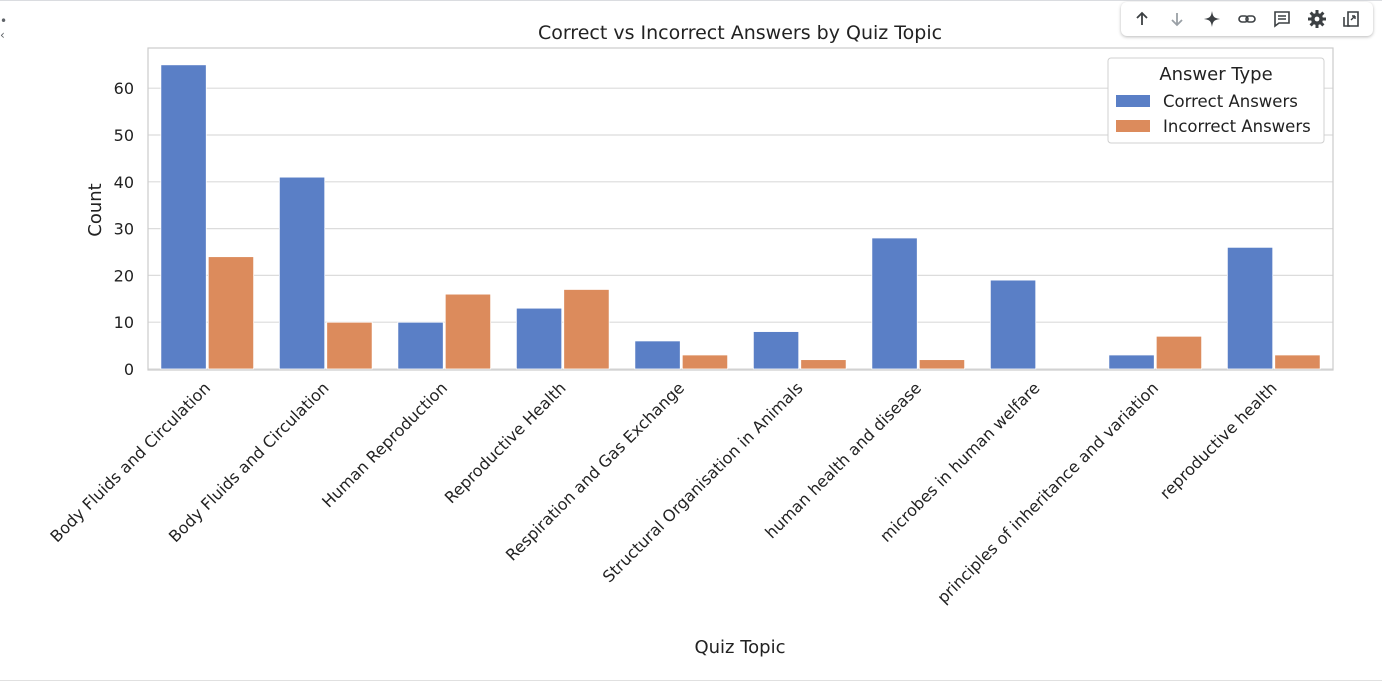 This screenshot has height=687, width=1382. Describe the element at coordinates (739, 647) in the screenshot. I see `x-axis-label: Quiz Topic` at that location.